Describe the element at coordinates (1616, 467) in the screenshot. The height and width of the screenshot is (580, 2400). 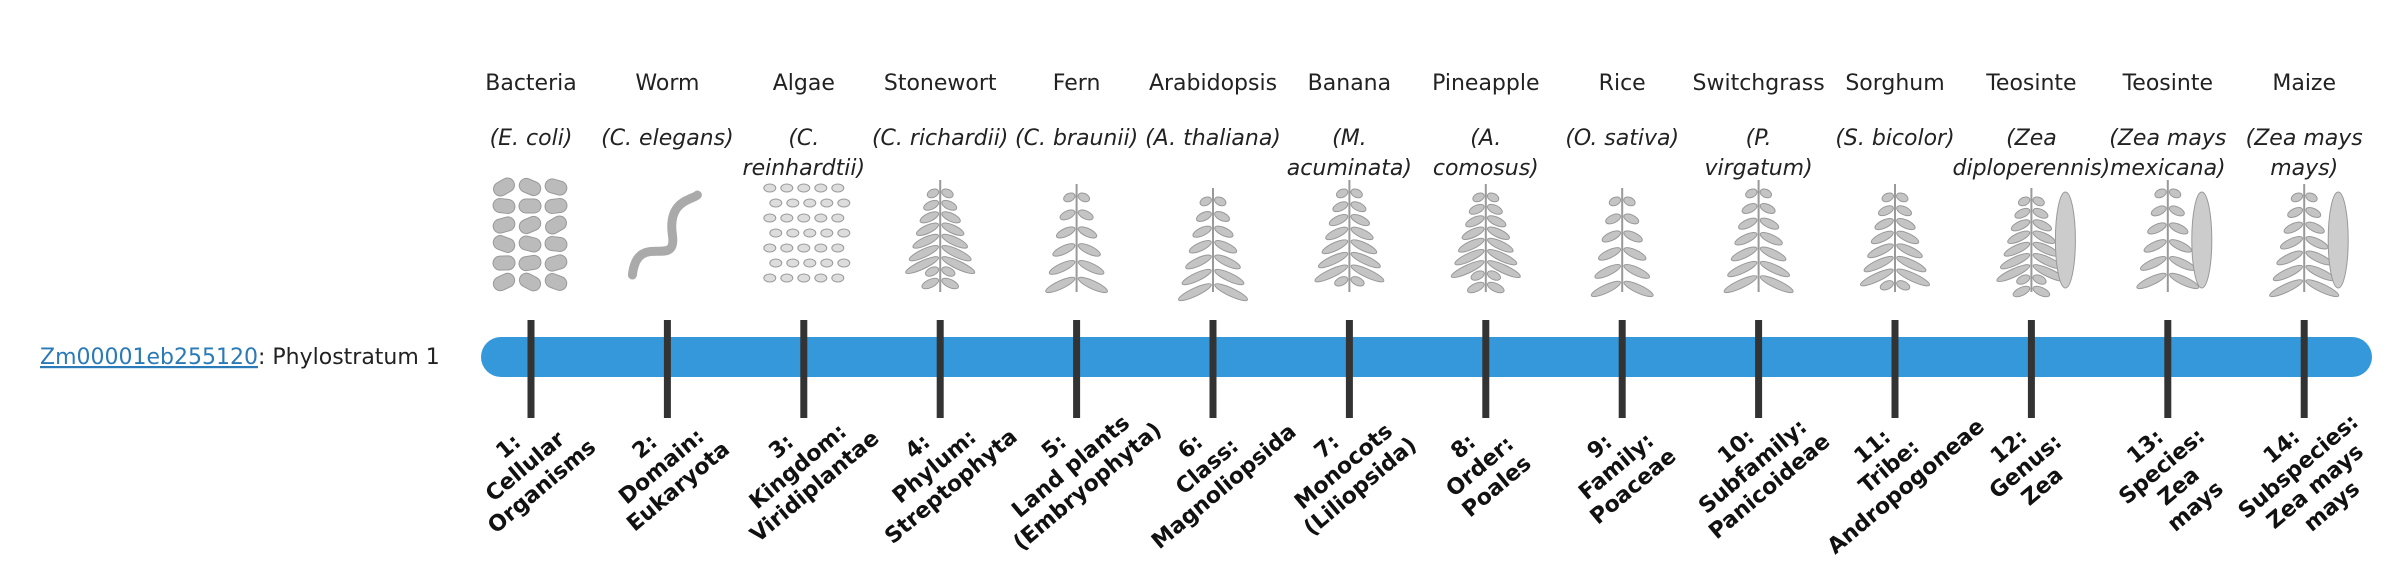
I see `stratum-label: 9:Family:Poaceae` at that location.